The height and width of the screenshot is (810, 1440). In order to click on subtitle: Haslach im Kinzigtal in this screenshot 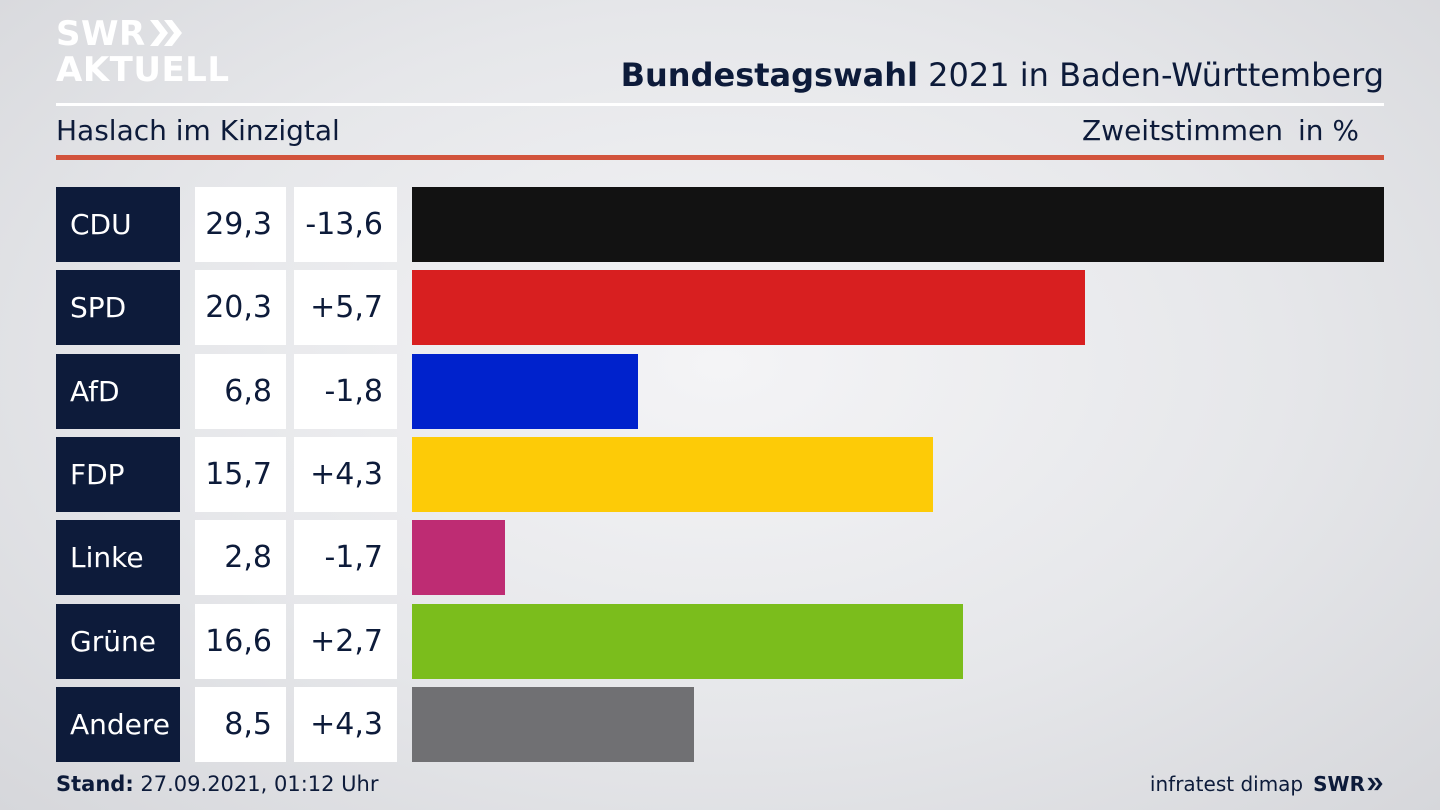, I will do `click(198, 130)`.